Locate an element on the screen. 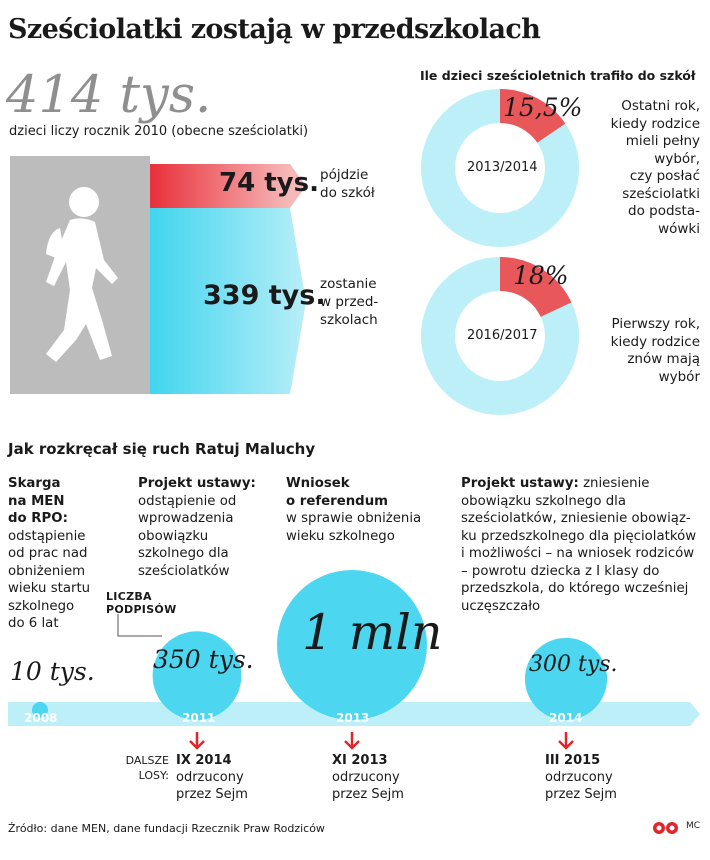 This screenshot has height=860, width=710. page-title: Sześciolatki zostają w przedszkolach is located at coordinates (274, 29).